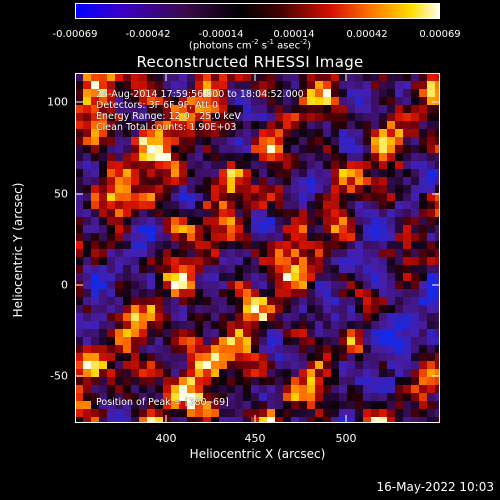 The image size is (500, 500). Describe the element at coordinates (257, 11) in the screenshot. I see `colorbar` at that location.